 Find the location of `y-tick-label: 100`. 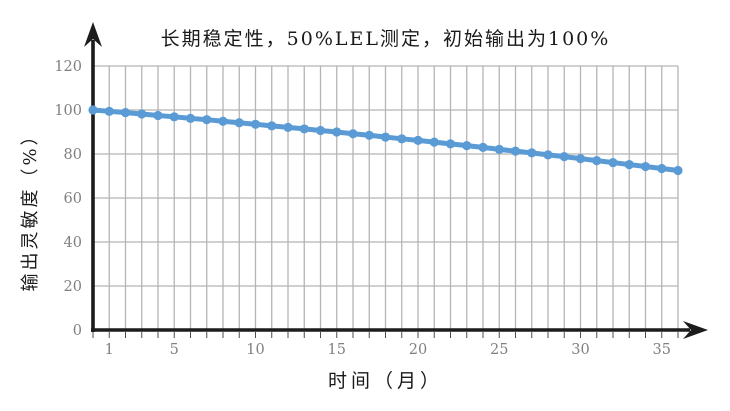

y-tick-label: 100 is located at coordinates (68, 111).